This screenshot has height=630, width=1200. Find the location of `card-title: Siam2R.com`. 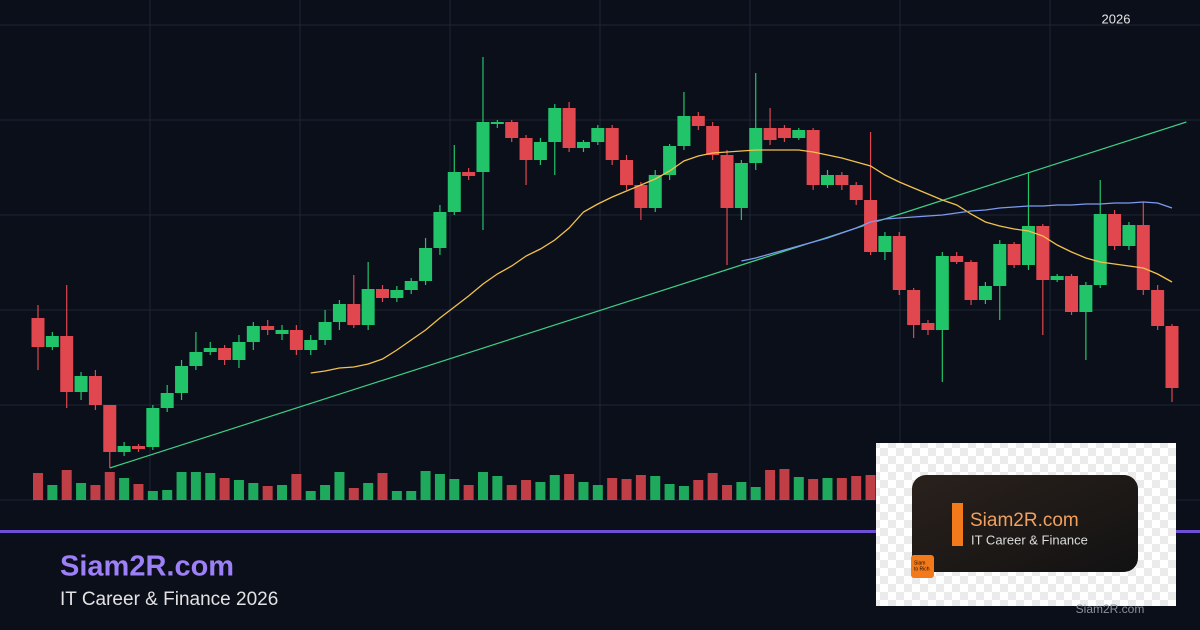

card-title: Siam2R.com is located at coordinates (1024, 520).